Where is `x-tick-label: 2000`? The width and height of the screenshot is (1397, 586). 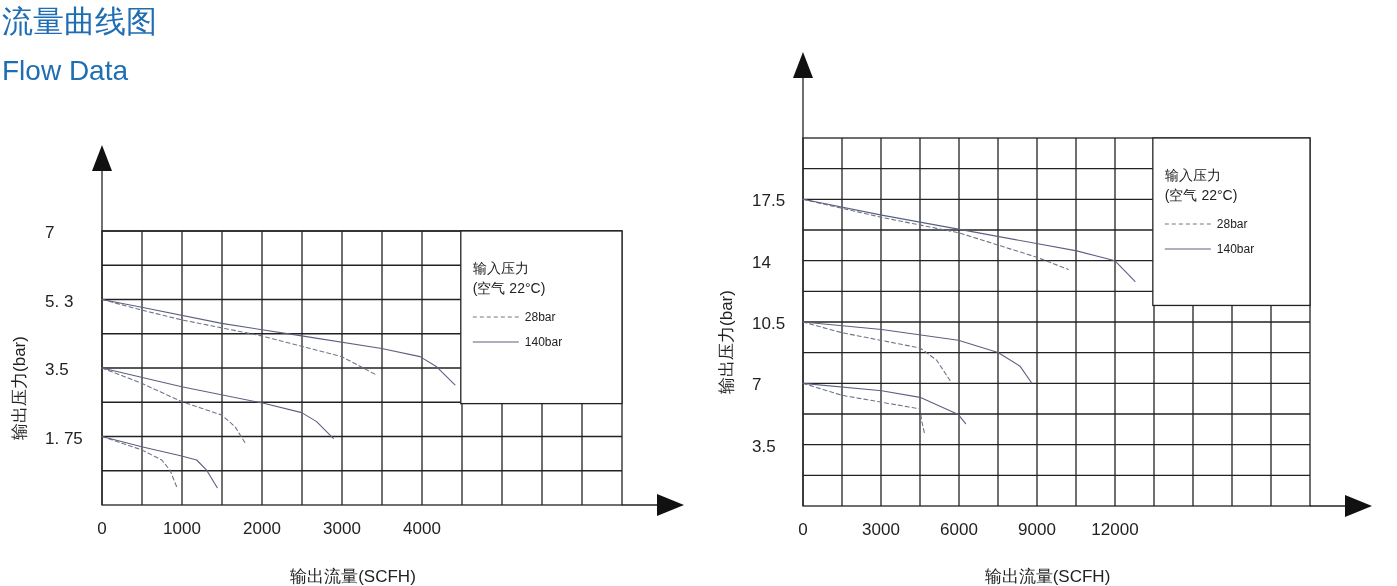
x-tick-label: 2000 is located at coordinates (262, 528).